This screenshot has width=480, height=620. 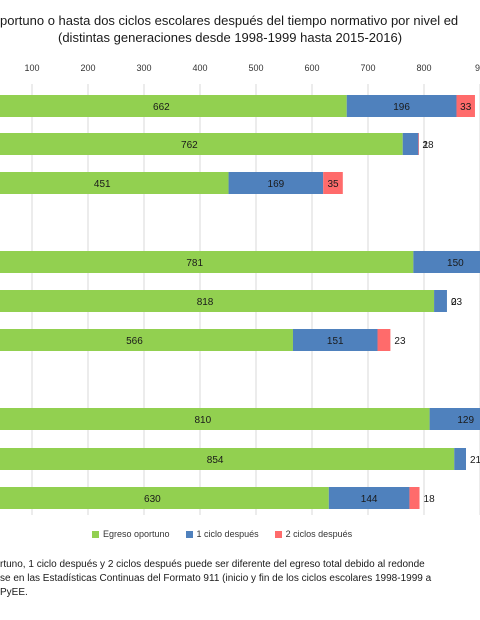 I want to click on legend-swatch-2-ciclos-despues, so click(x=278, y=534).